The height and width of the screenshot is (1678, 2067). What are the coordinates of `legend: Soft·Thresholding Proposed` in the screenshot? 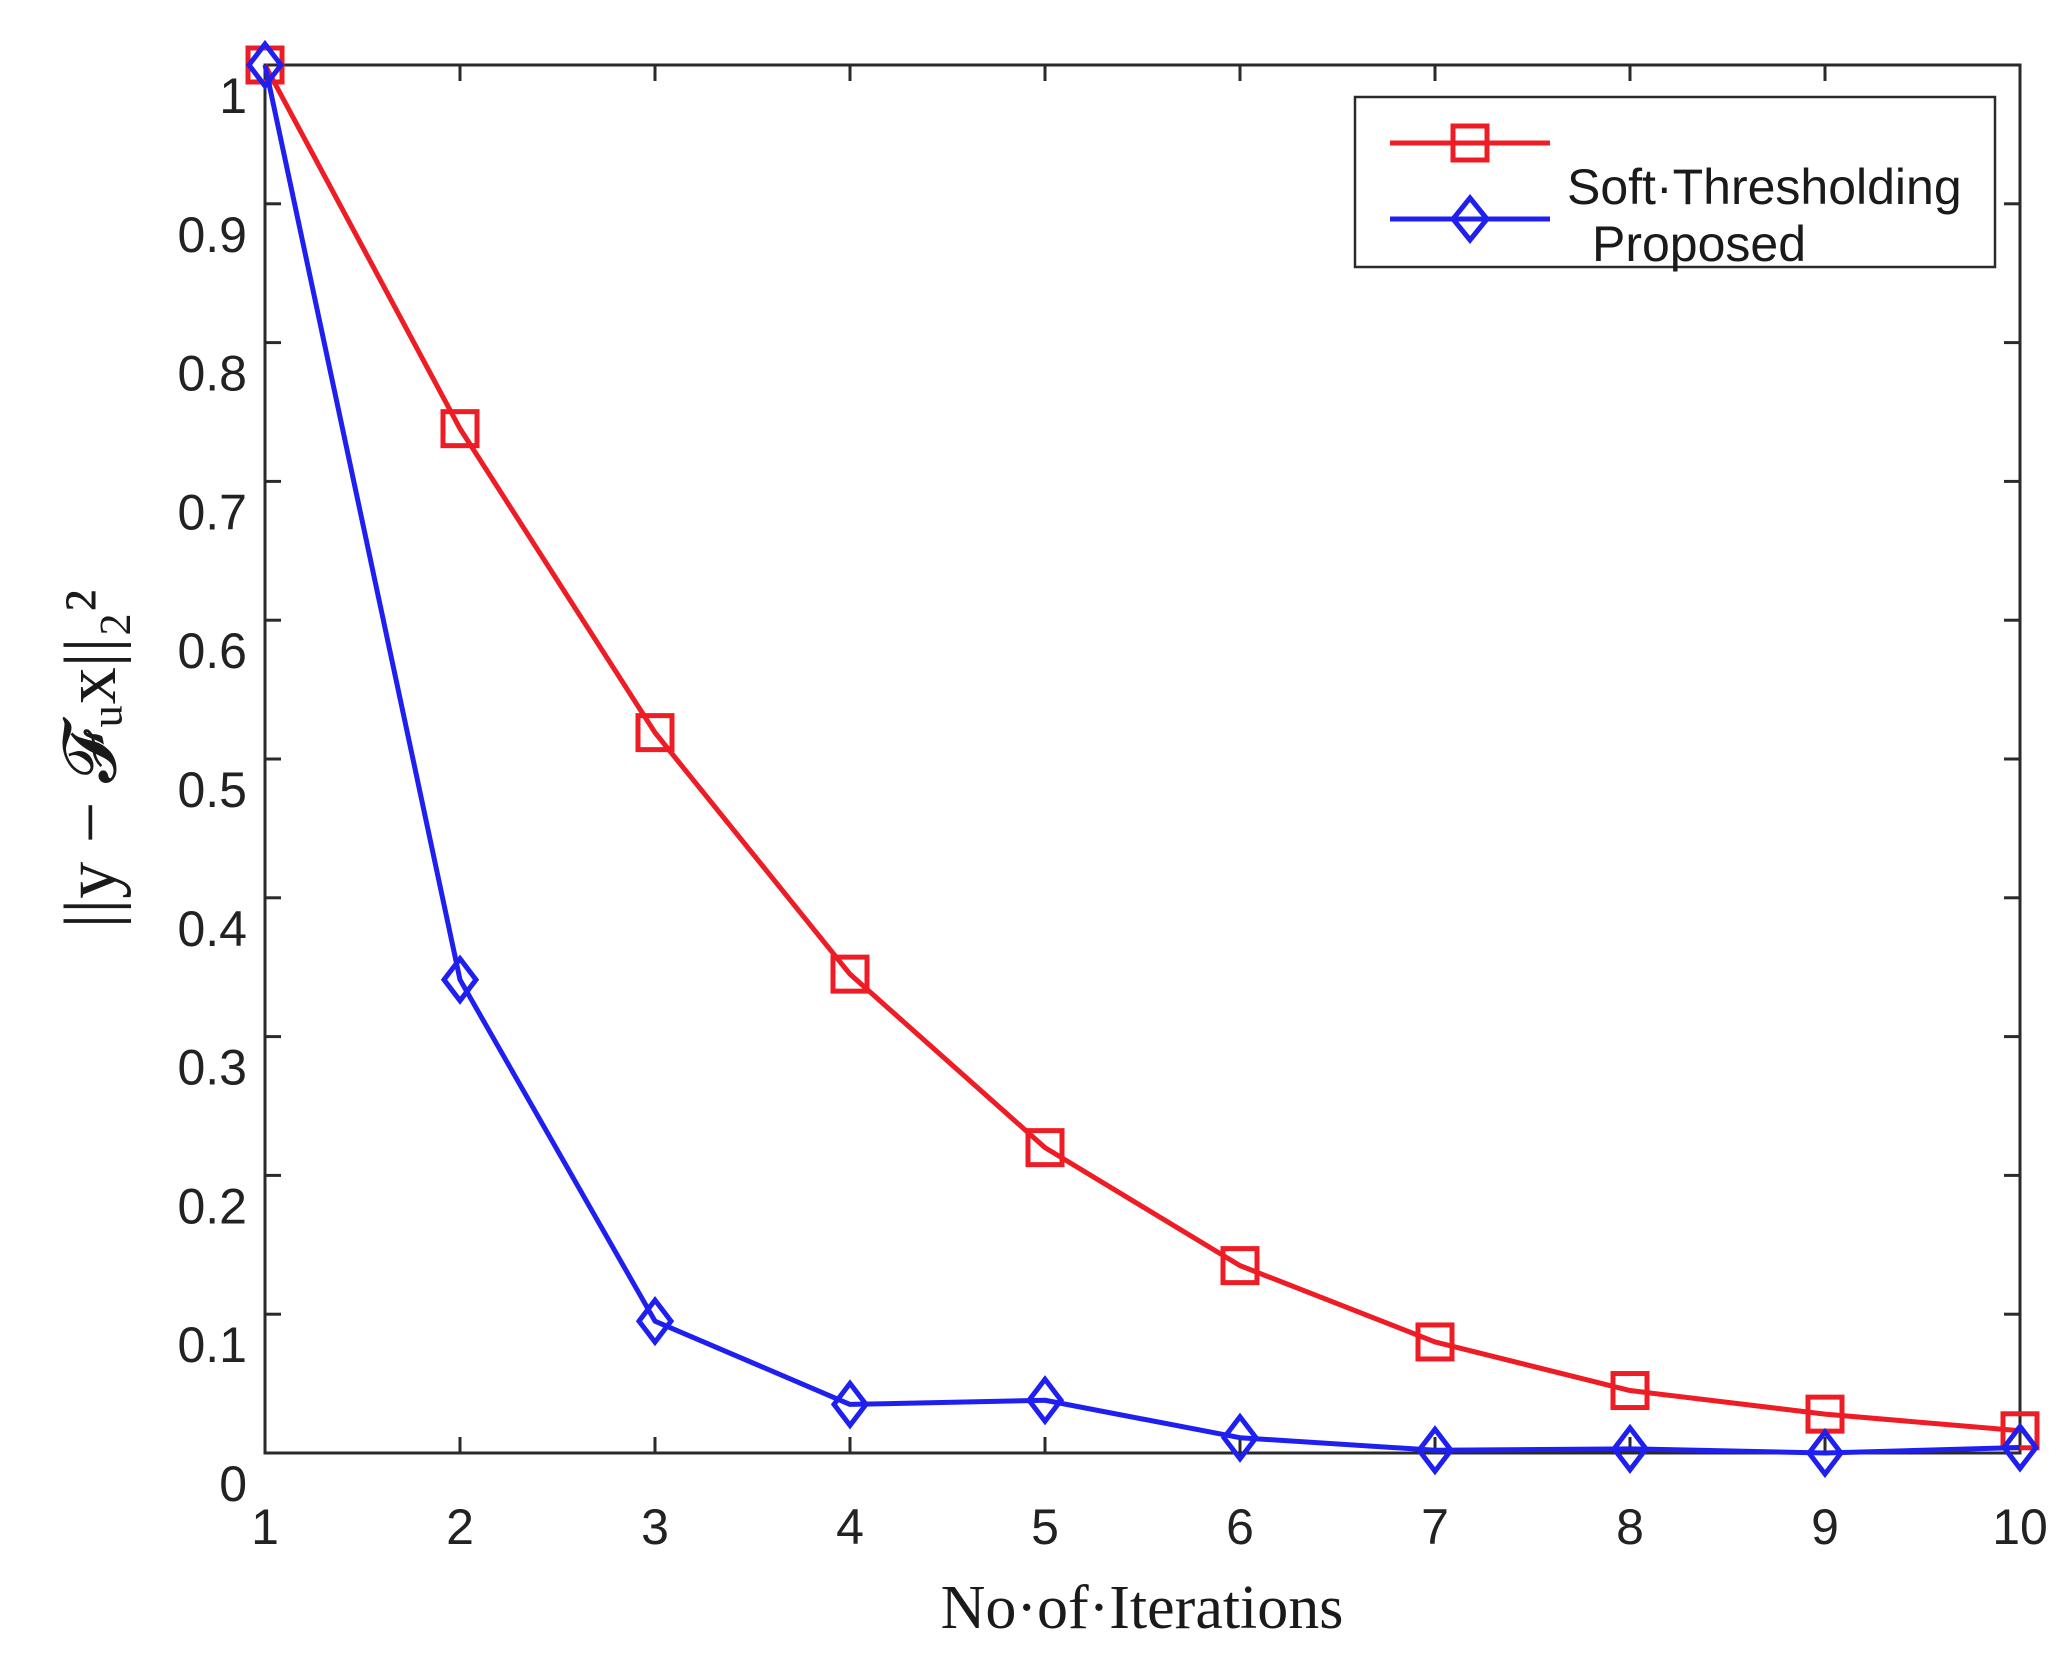 It's located at (1675, 183).